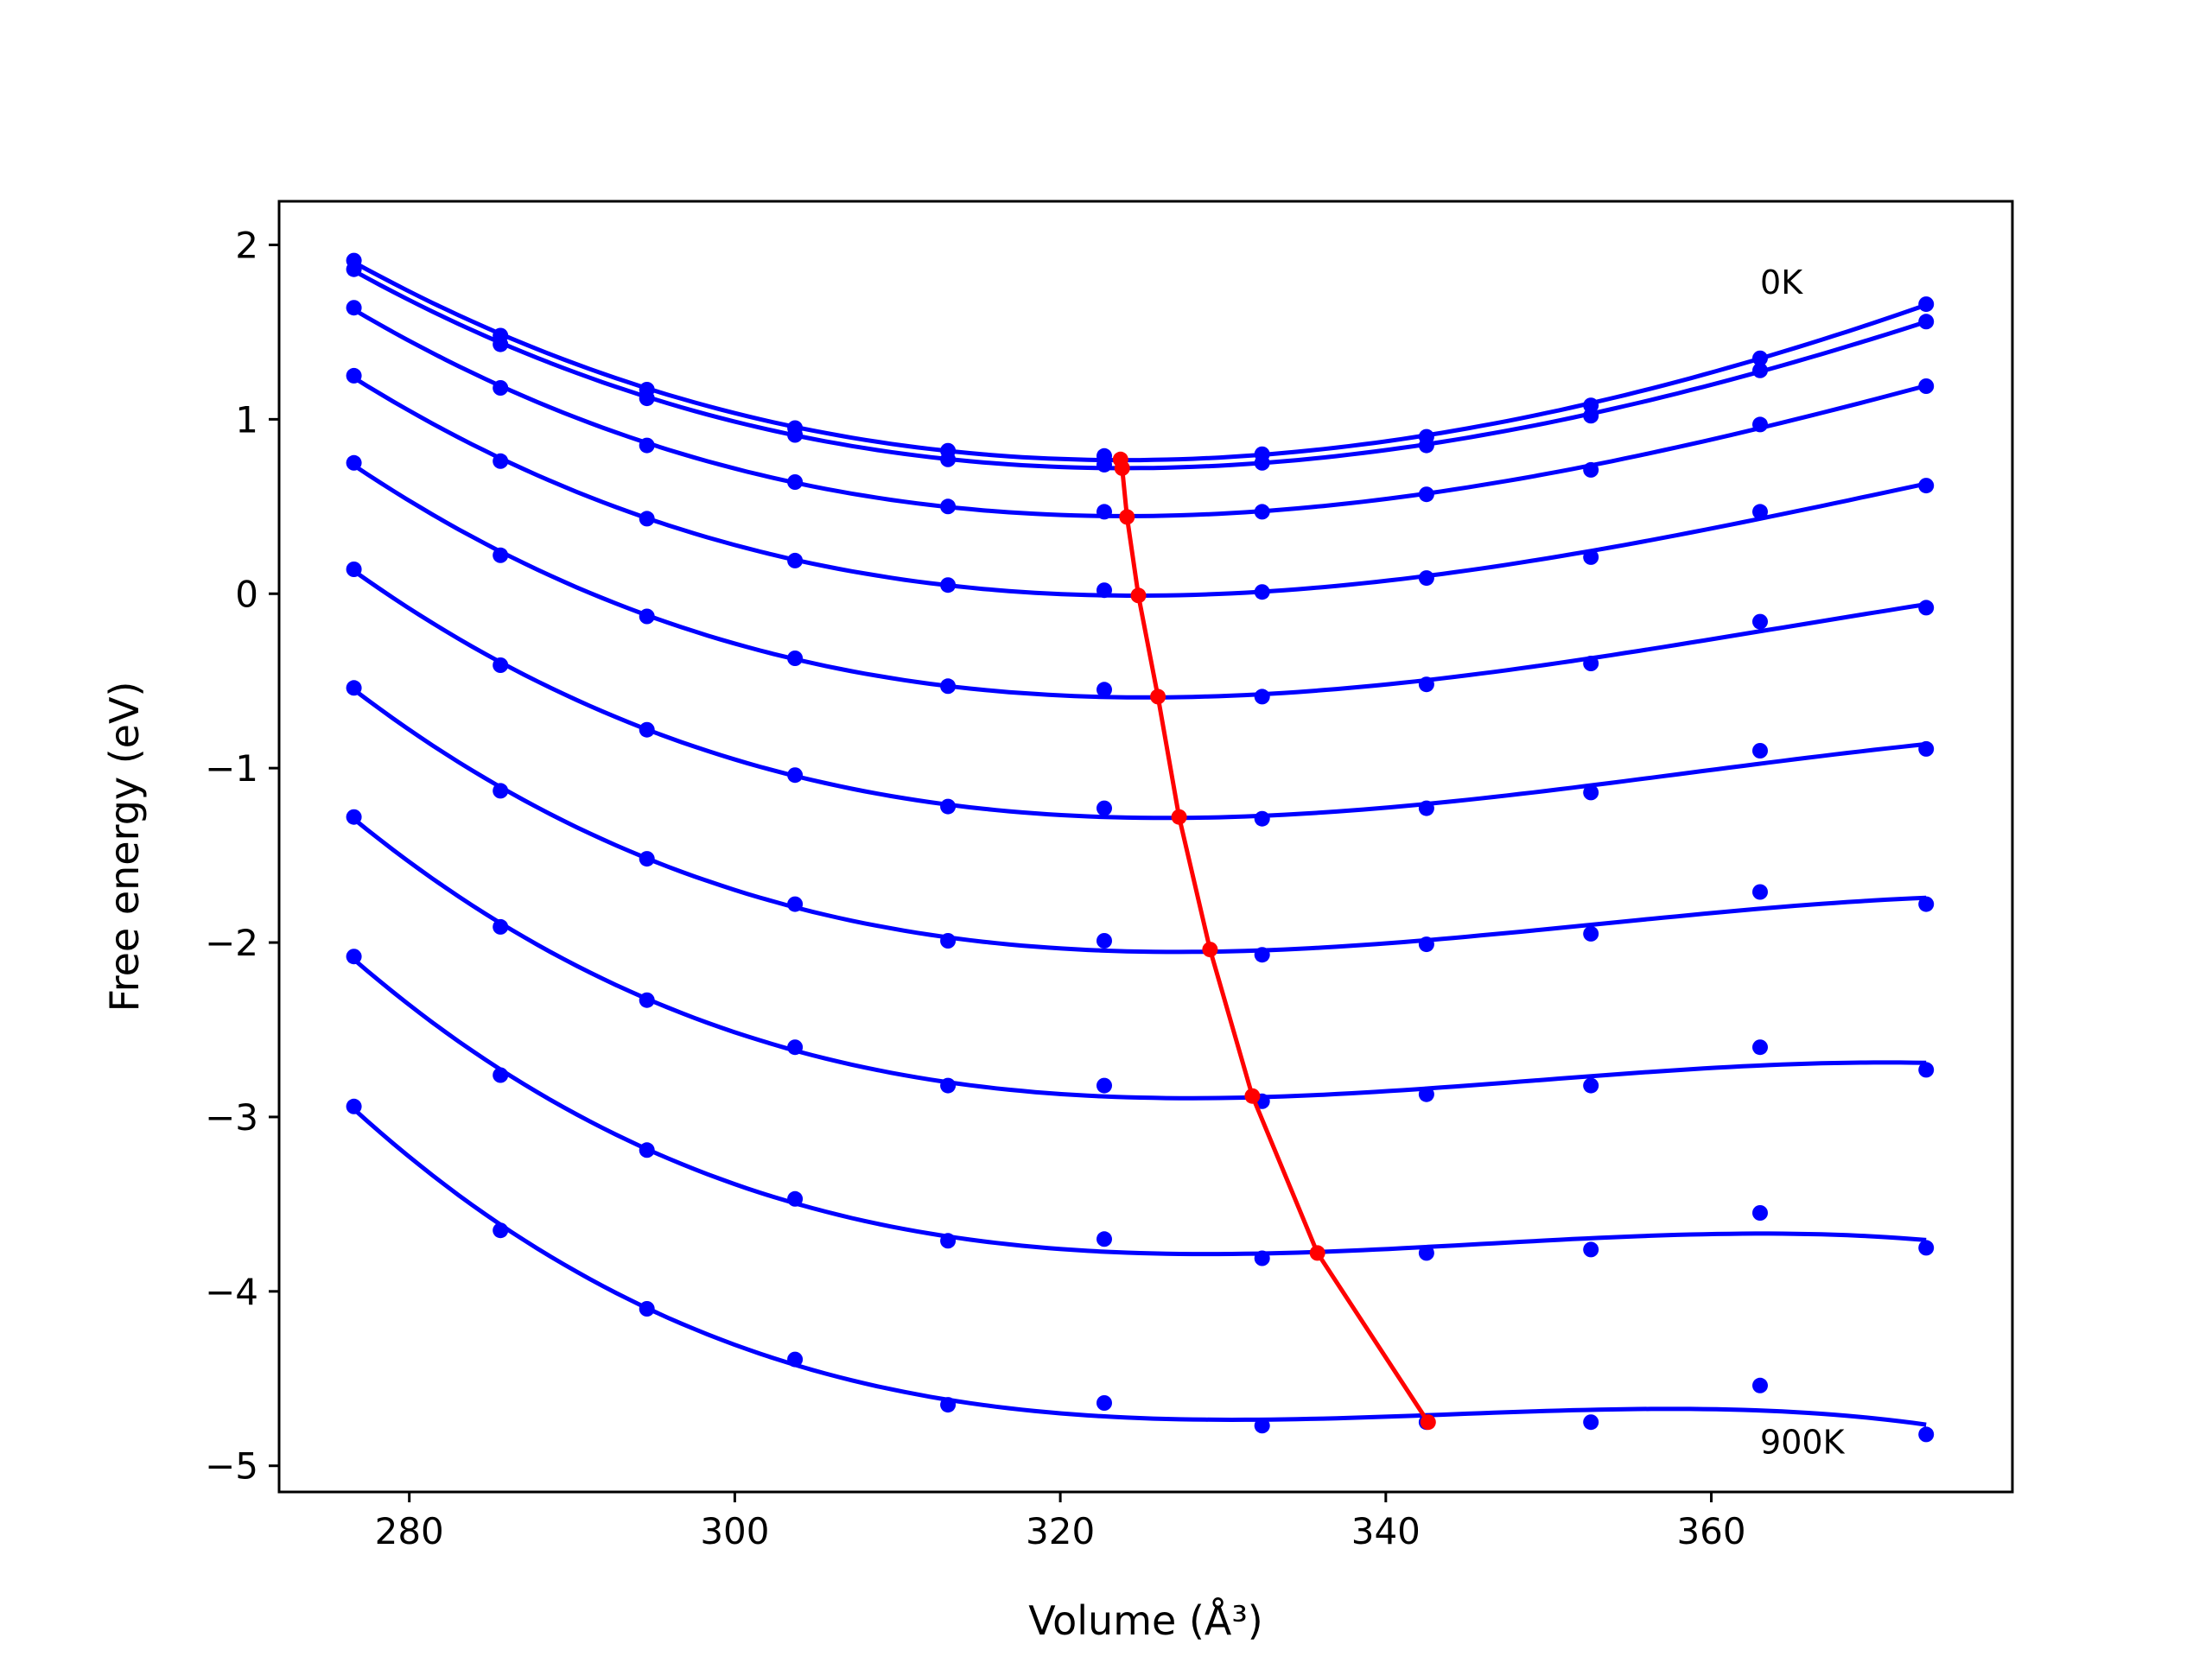 Image resolution: width=2212 pixels, height=1663 pixels. Describe the element at coordinates (246, 420) in the screenshot. I see `y-tick-label: 1` at that location.